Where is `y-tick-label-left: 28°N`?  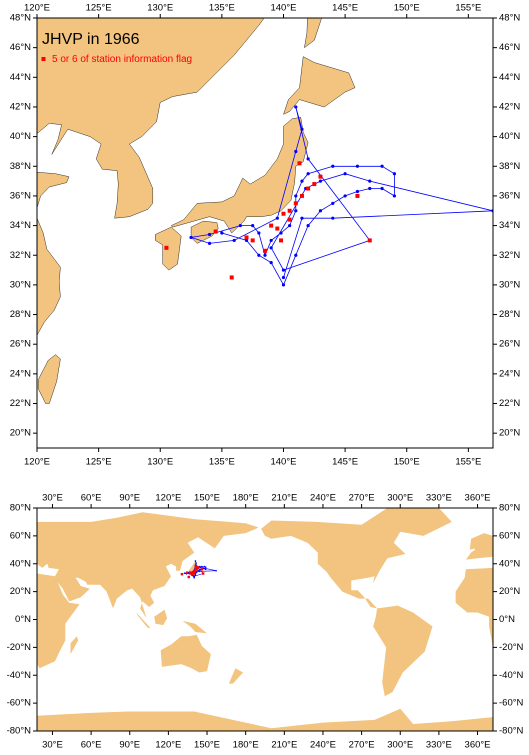
y-tick-label-left: 28°N is located at coordinates (20, 314).